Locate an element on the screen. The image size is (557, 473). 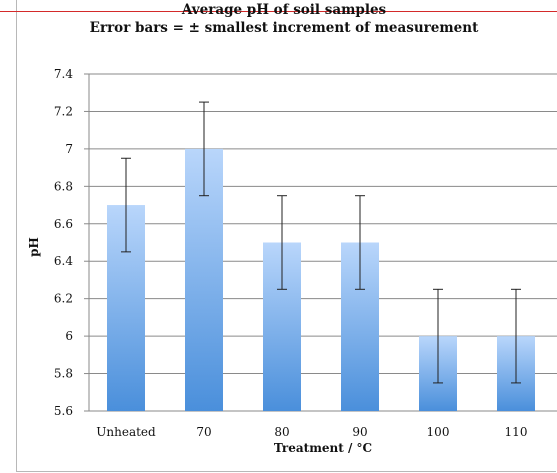
x-axis-title: Treatment / °C is located at coordinates (323, 448).